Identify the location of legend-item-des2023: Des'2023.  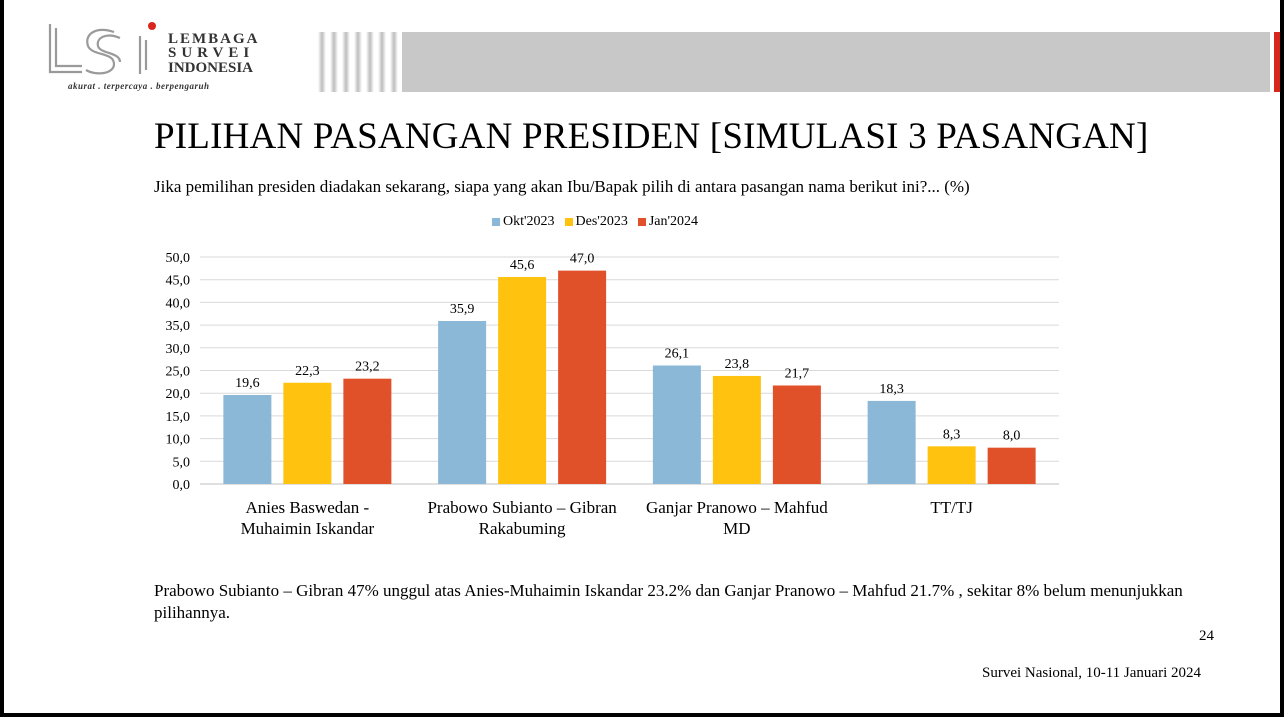
(596, 222).